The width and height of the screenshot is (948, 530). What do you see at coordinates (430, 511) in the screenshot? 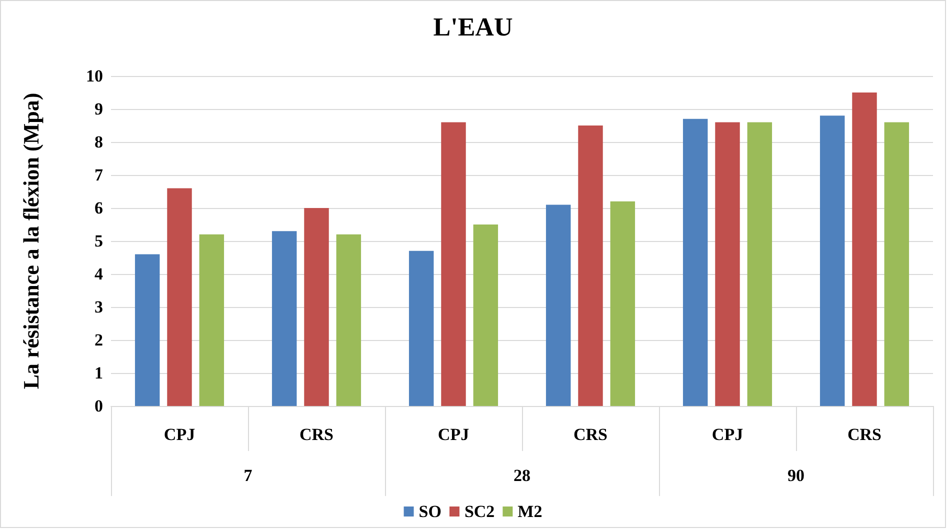
I see `legend-label: SO` at bounding box center [430, 511].